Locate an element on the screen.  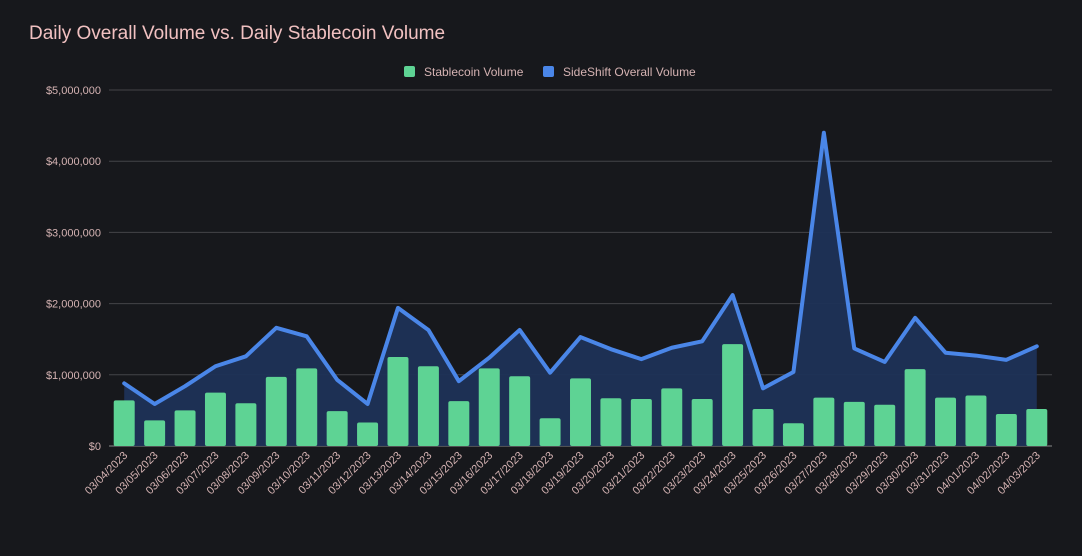
y-tick-label: $3,000,000 is located at coordinates (73, 233).